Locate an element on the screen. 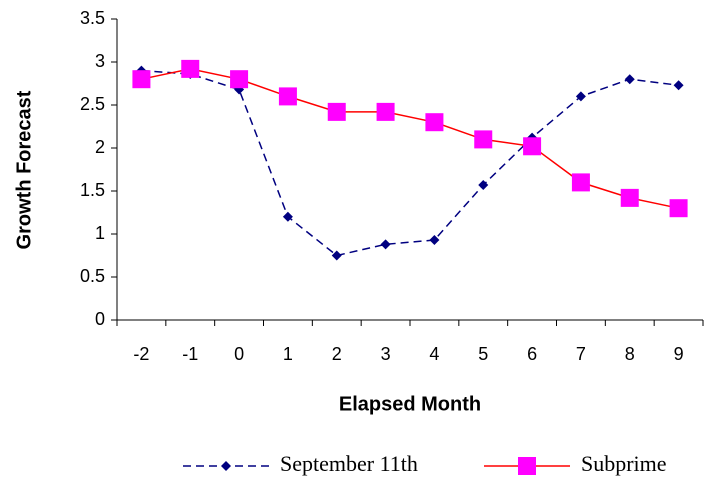  x-axis-title: Elapsed Month is located at coordinates (410, 404).